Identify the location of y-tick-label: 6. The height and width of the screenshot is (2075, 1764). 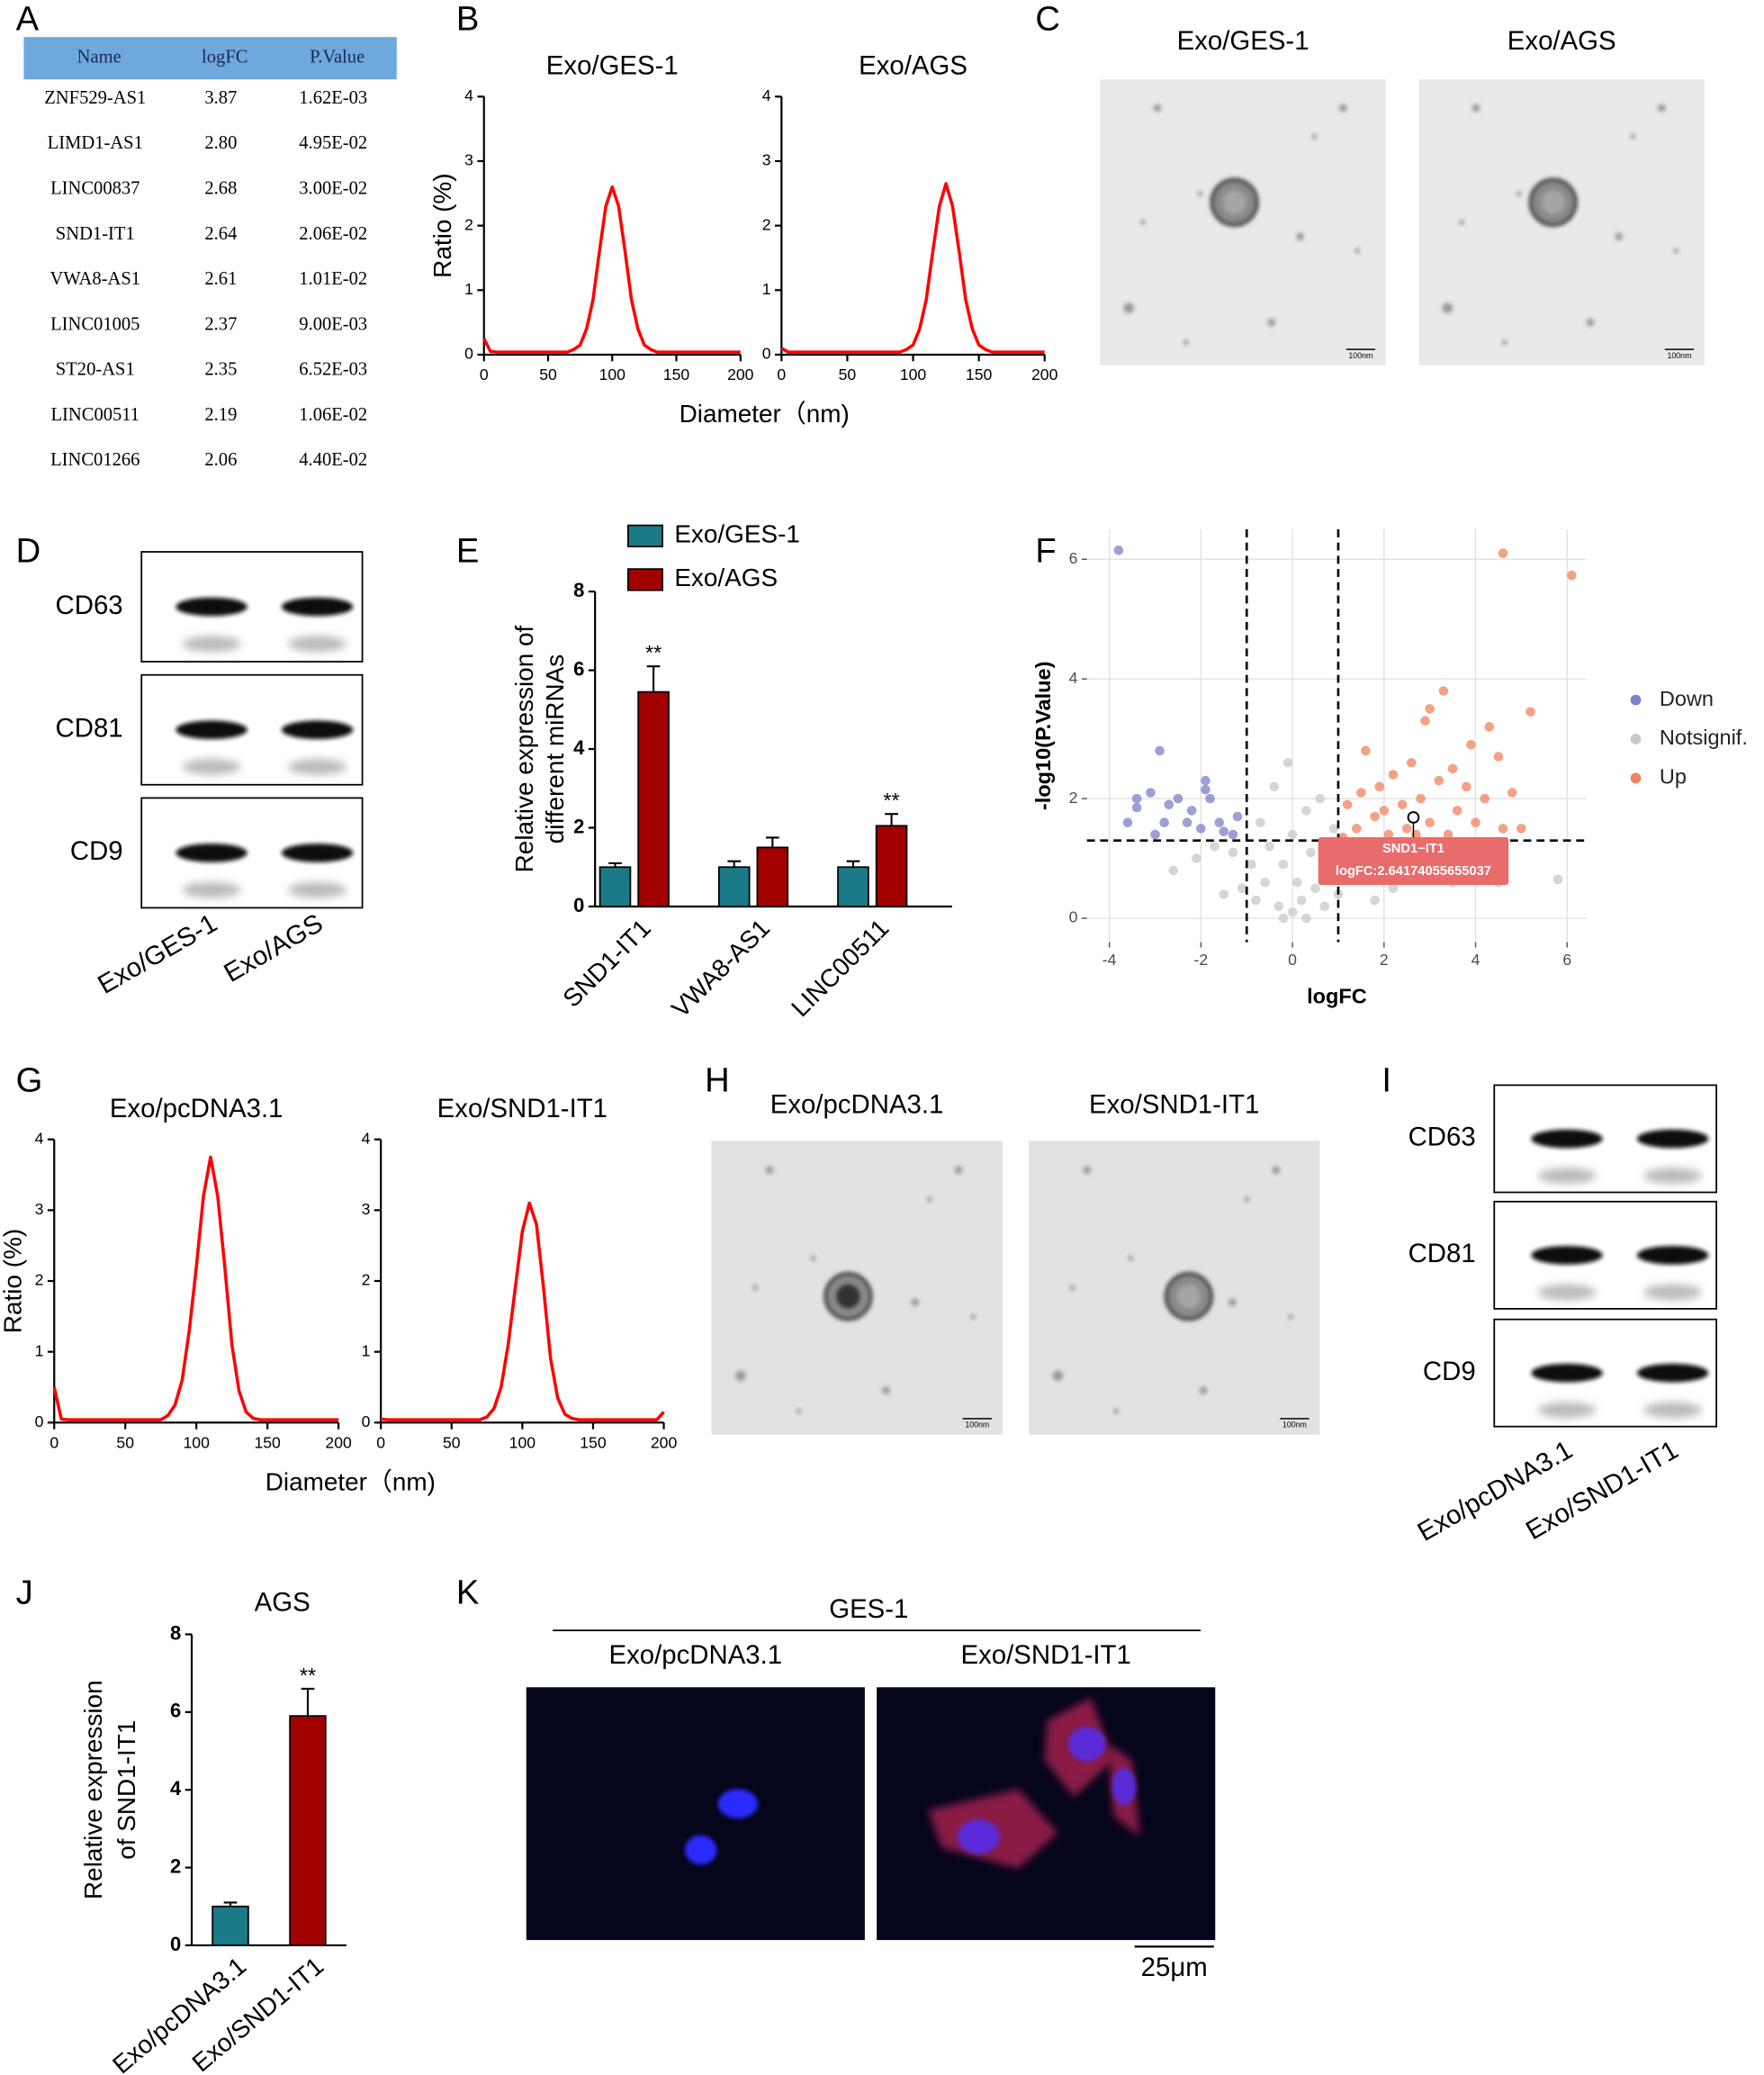
(1073, 558).